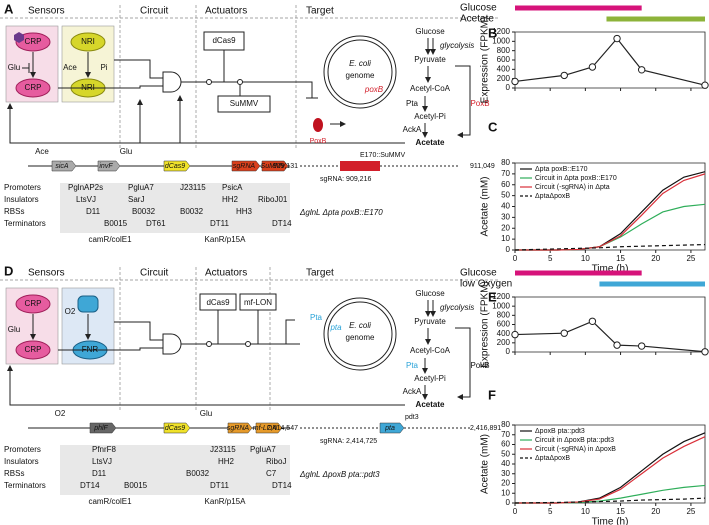 The image size is (709, 525). Describe the element at coordinates (93, 211) in the screenshot. I see `part-cell: D11` at that location.